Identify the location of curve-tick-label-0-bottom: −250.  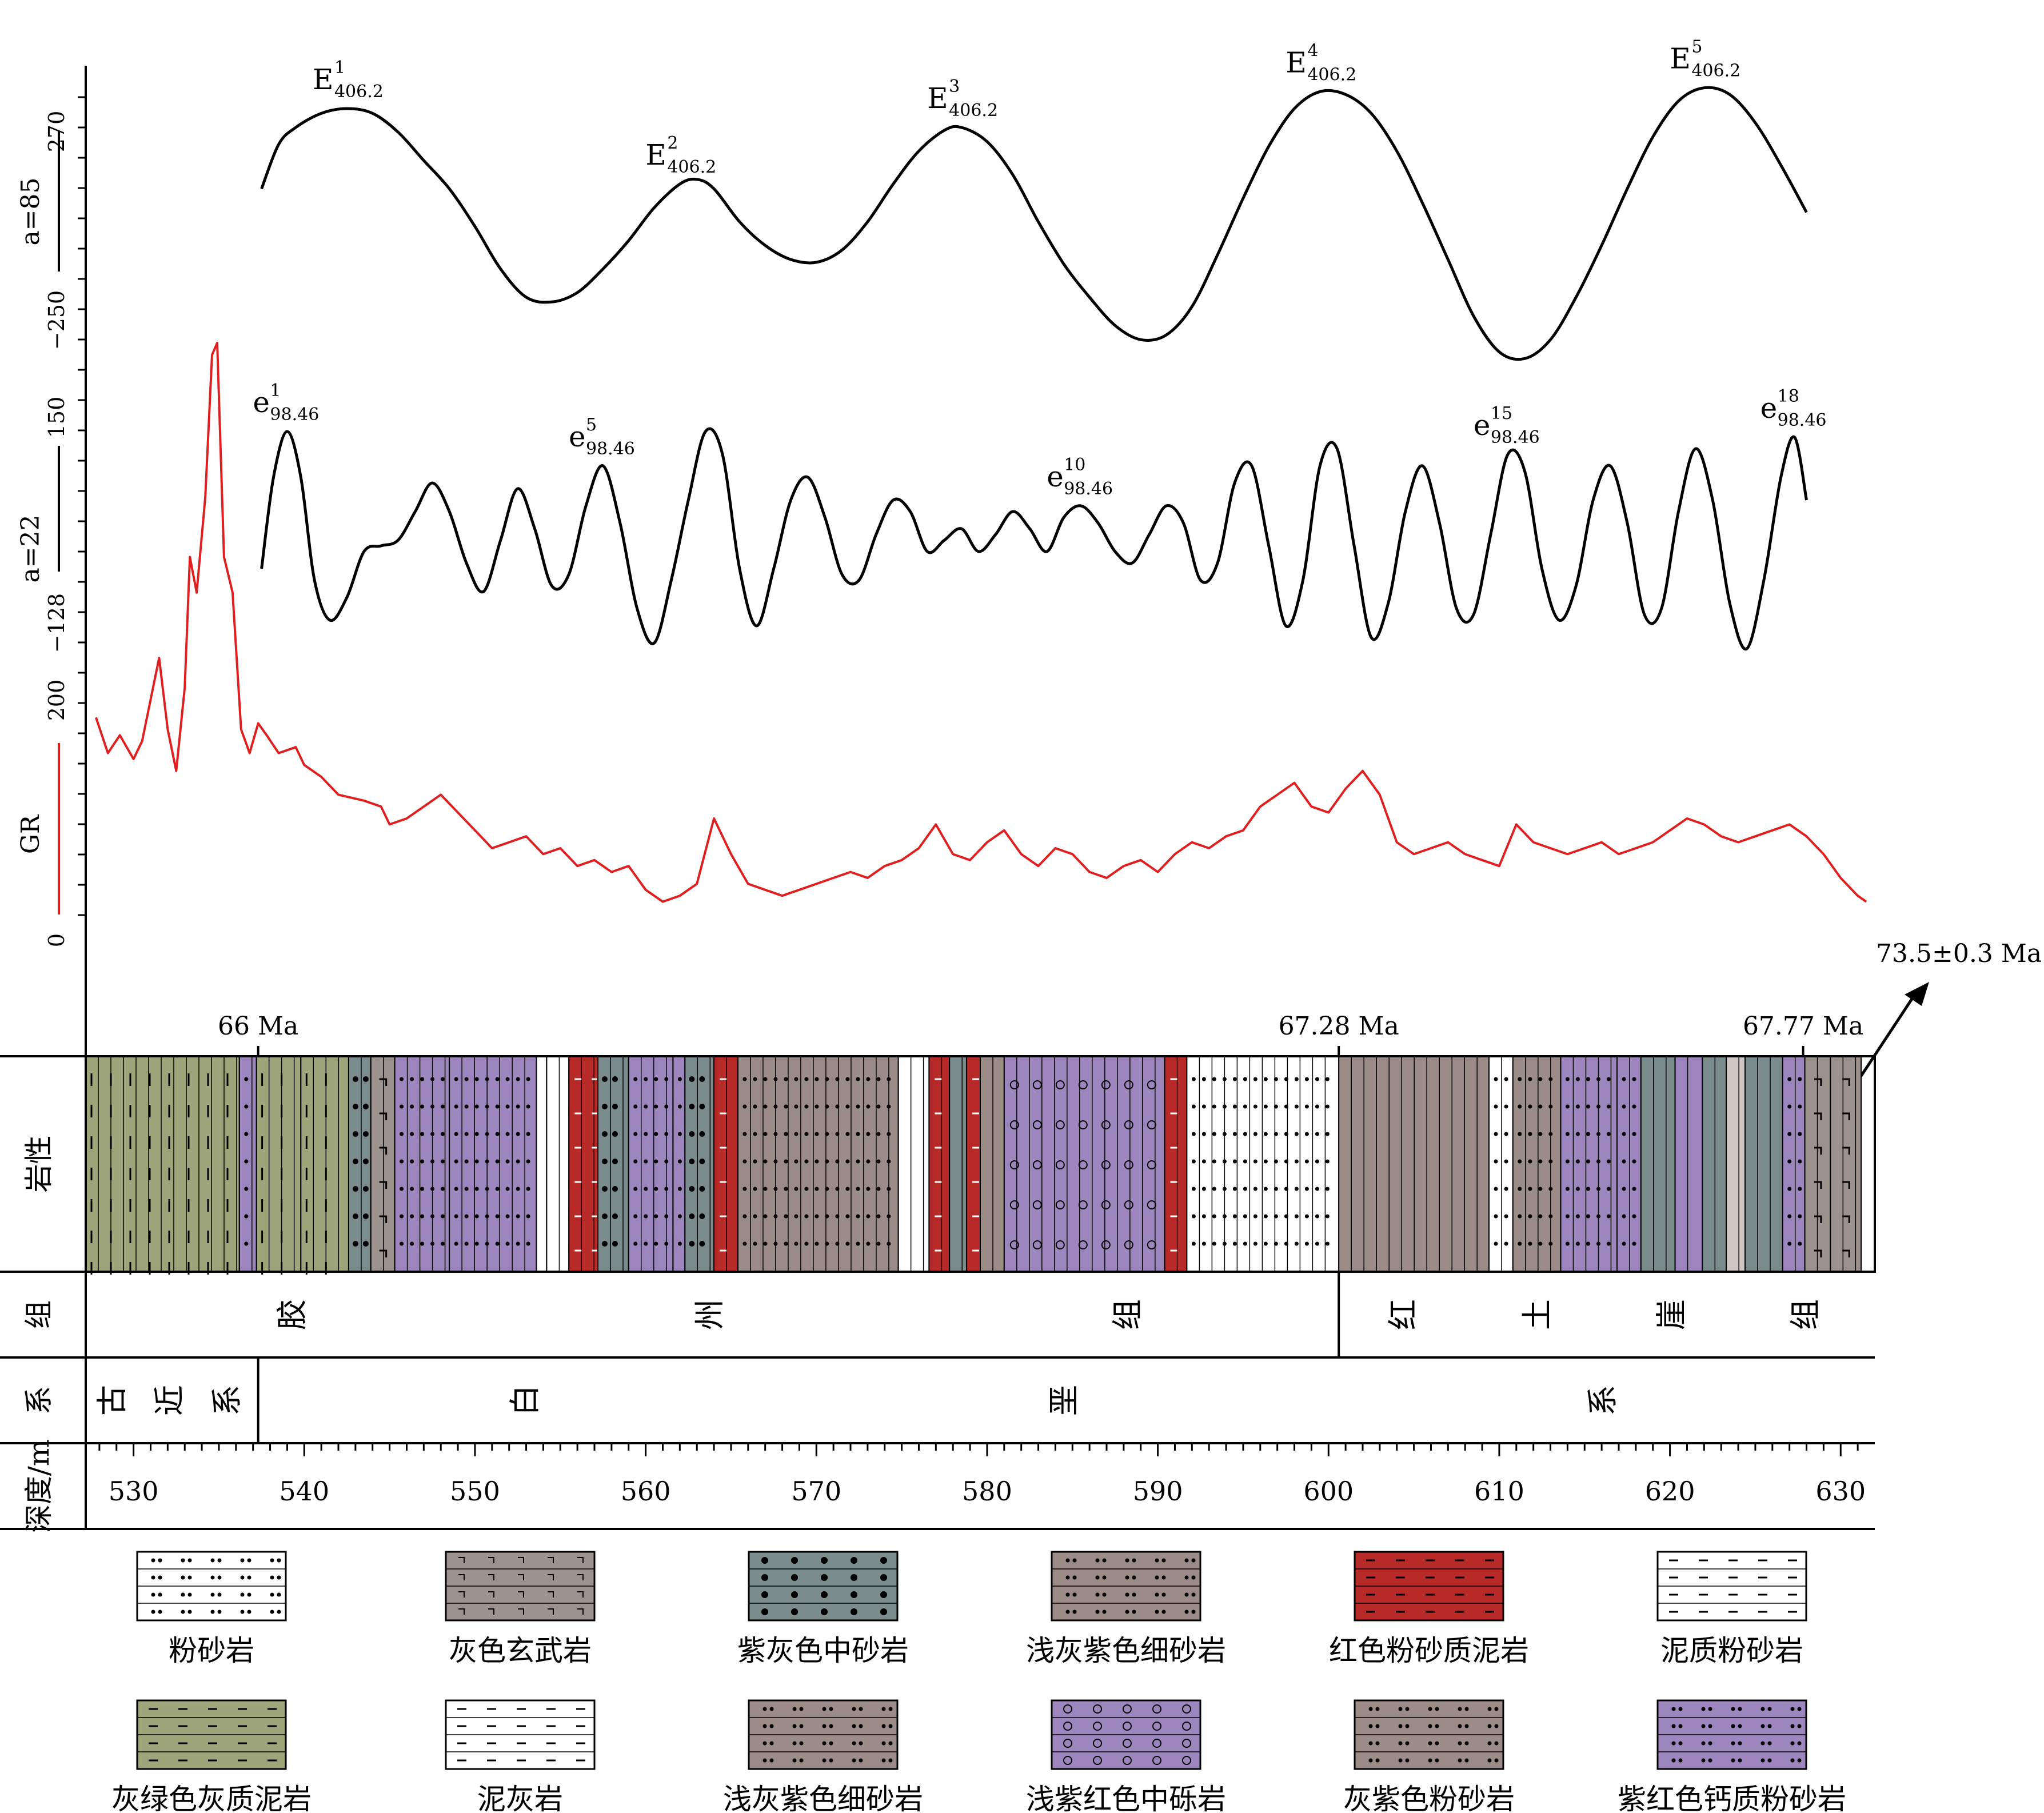
(56, 320).